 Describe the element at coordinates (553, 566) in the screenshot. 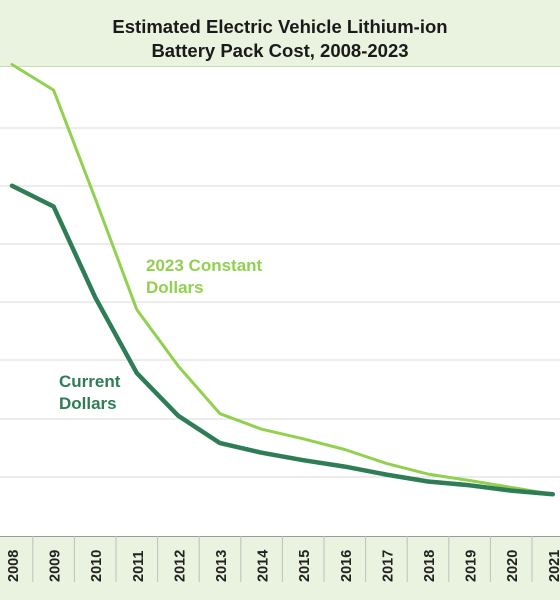

I see `x-tick-label-2021: 2021` at that location.